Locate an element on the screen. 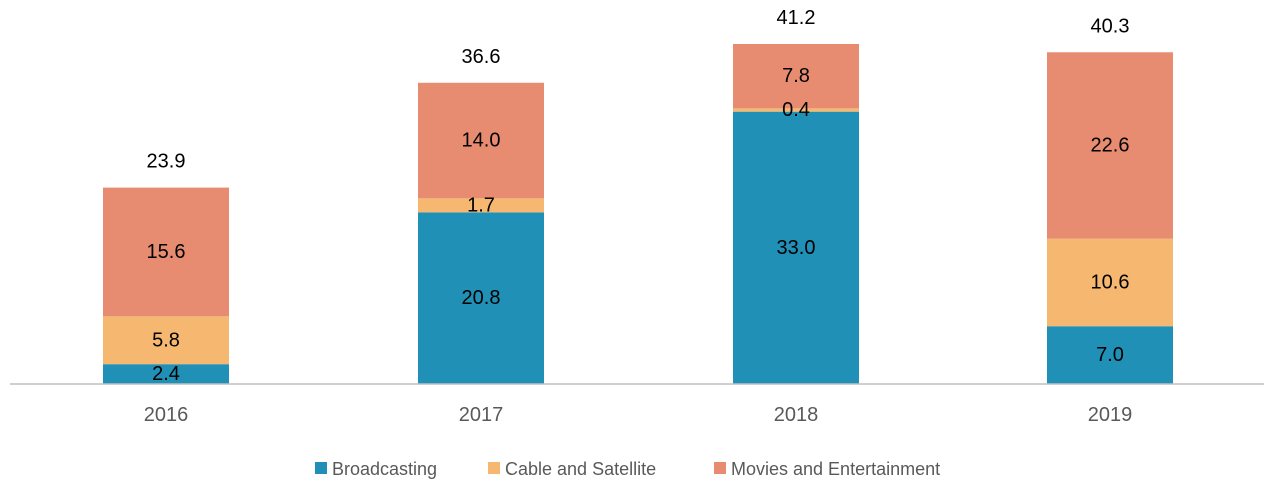  data-label-movies-and-entertainment-2019: 22.6 is located at coordinates (1110, 146).